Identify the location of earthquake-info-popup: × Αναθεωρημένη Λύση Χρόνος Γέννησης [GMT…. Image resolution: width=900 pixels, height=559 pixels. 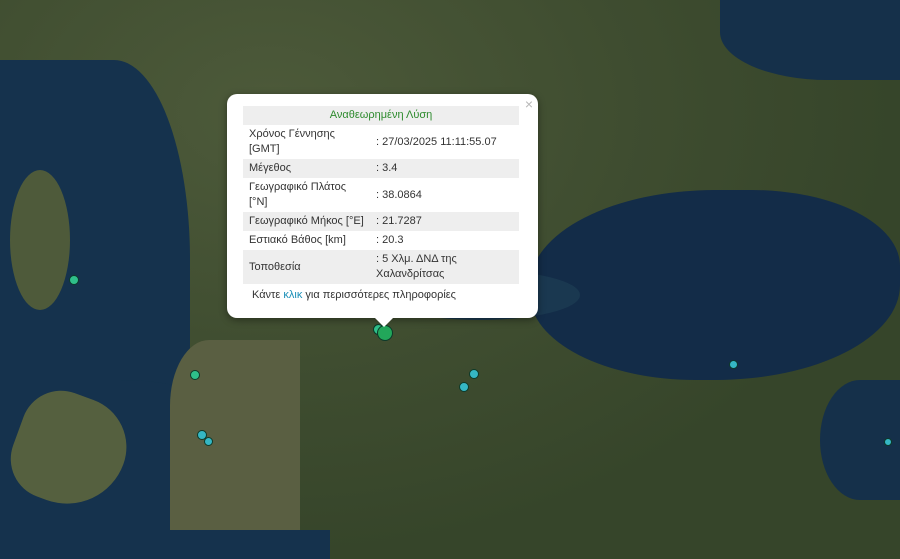
(382, 210).